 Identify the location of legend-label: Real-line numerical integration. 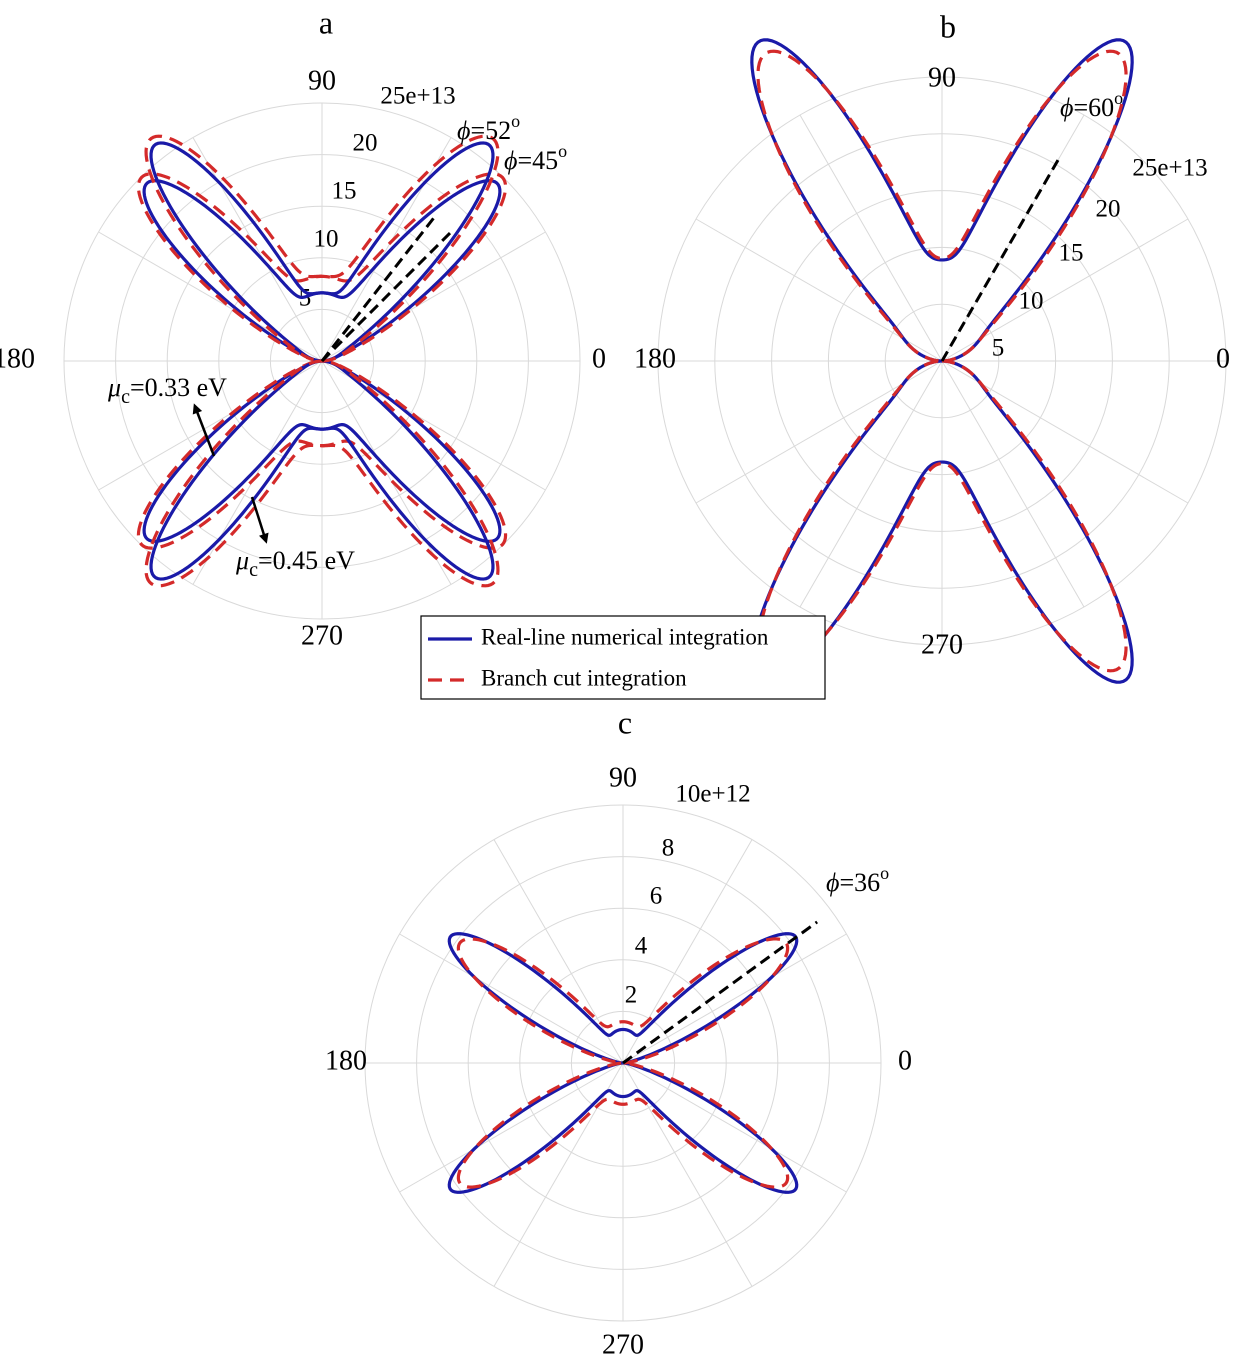
(625, 636).